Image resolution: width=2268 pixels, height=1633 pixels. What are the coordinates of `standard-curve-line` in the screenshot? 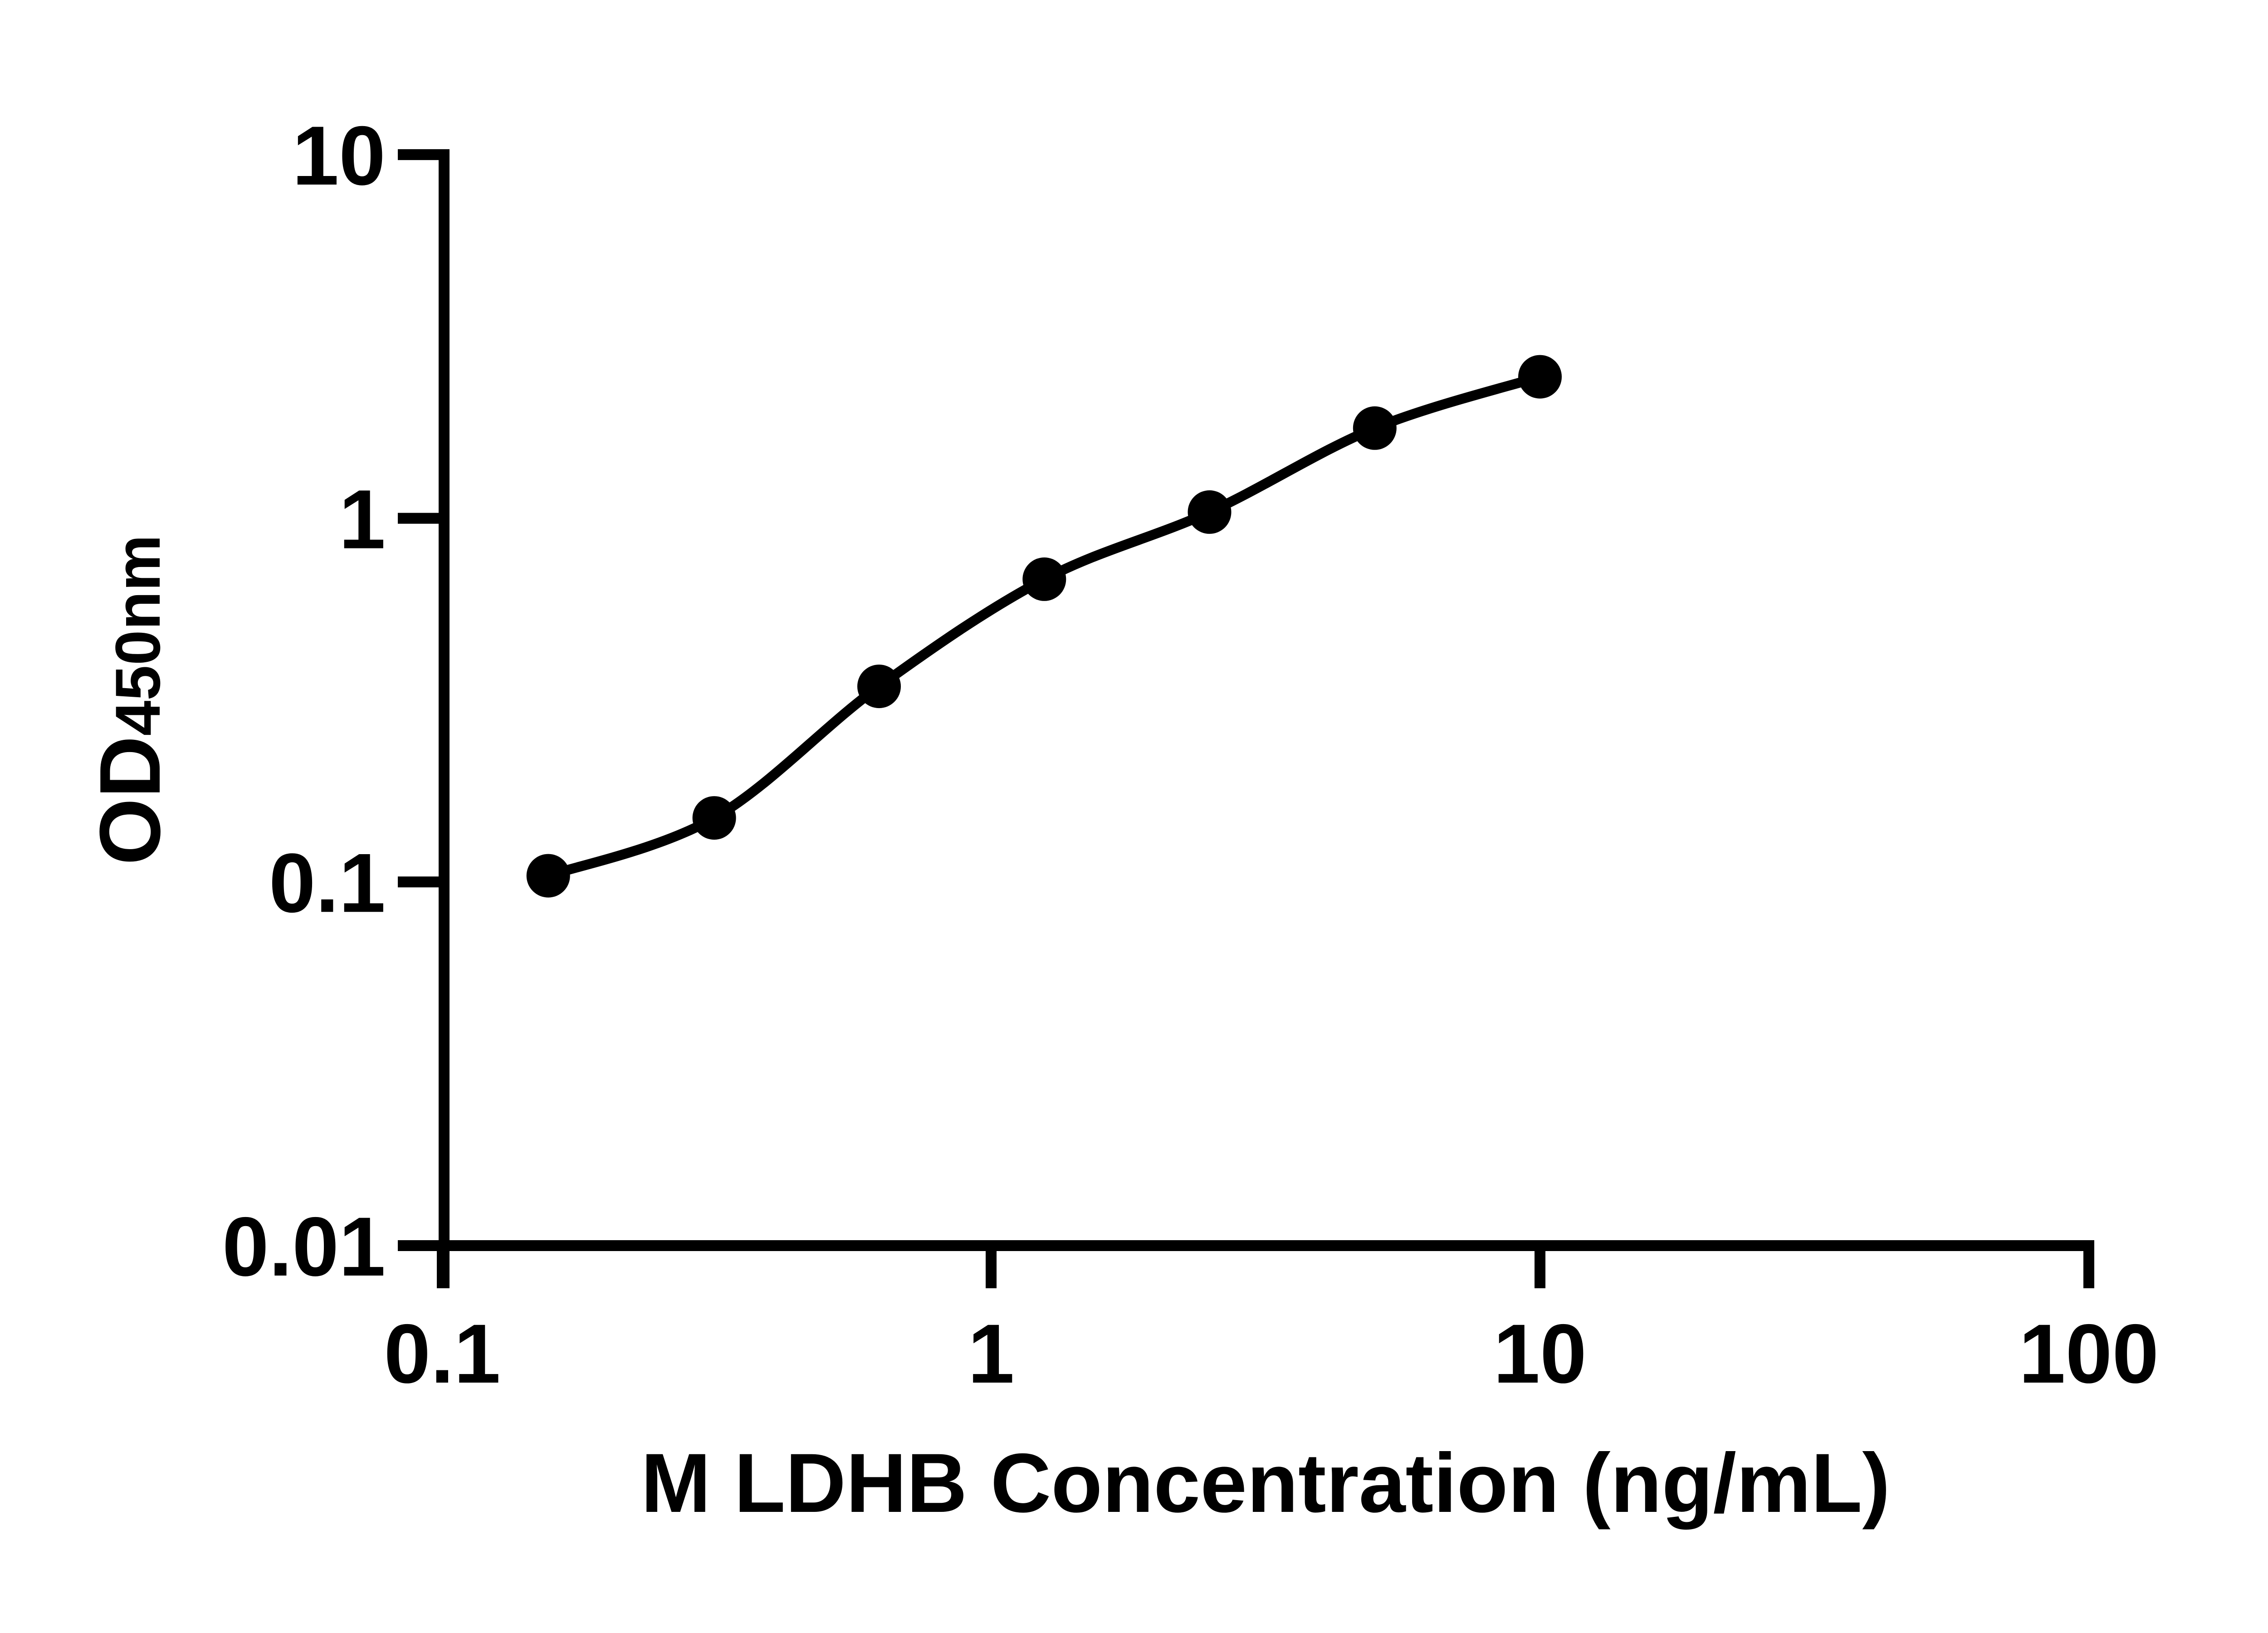 It's located at (1045, 626).